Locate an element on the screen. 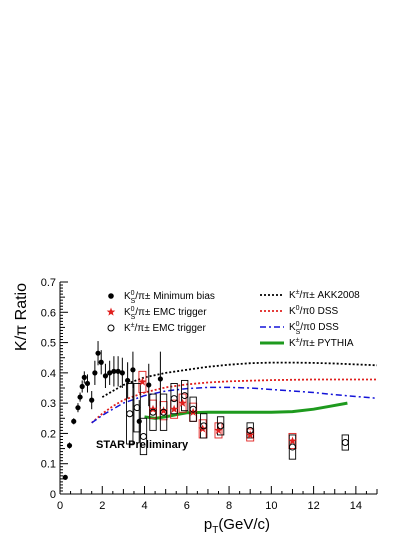 This screenshot has height=537, width=415. y-axis-title: K/π Ratio is located at coordinates (21, 317).